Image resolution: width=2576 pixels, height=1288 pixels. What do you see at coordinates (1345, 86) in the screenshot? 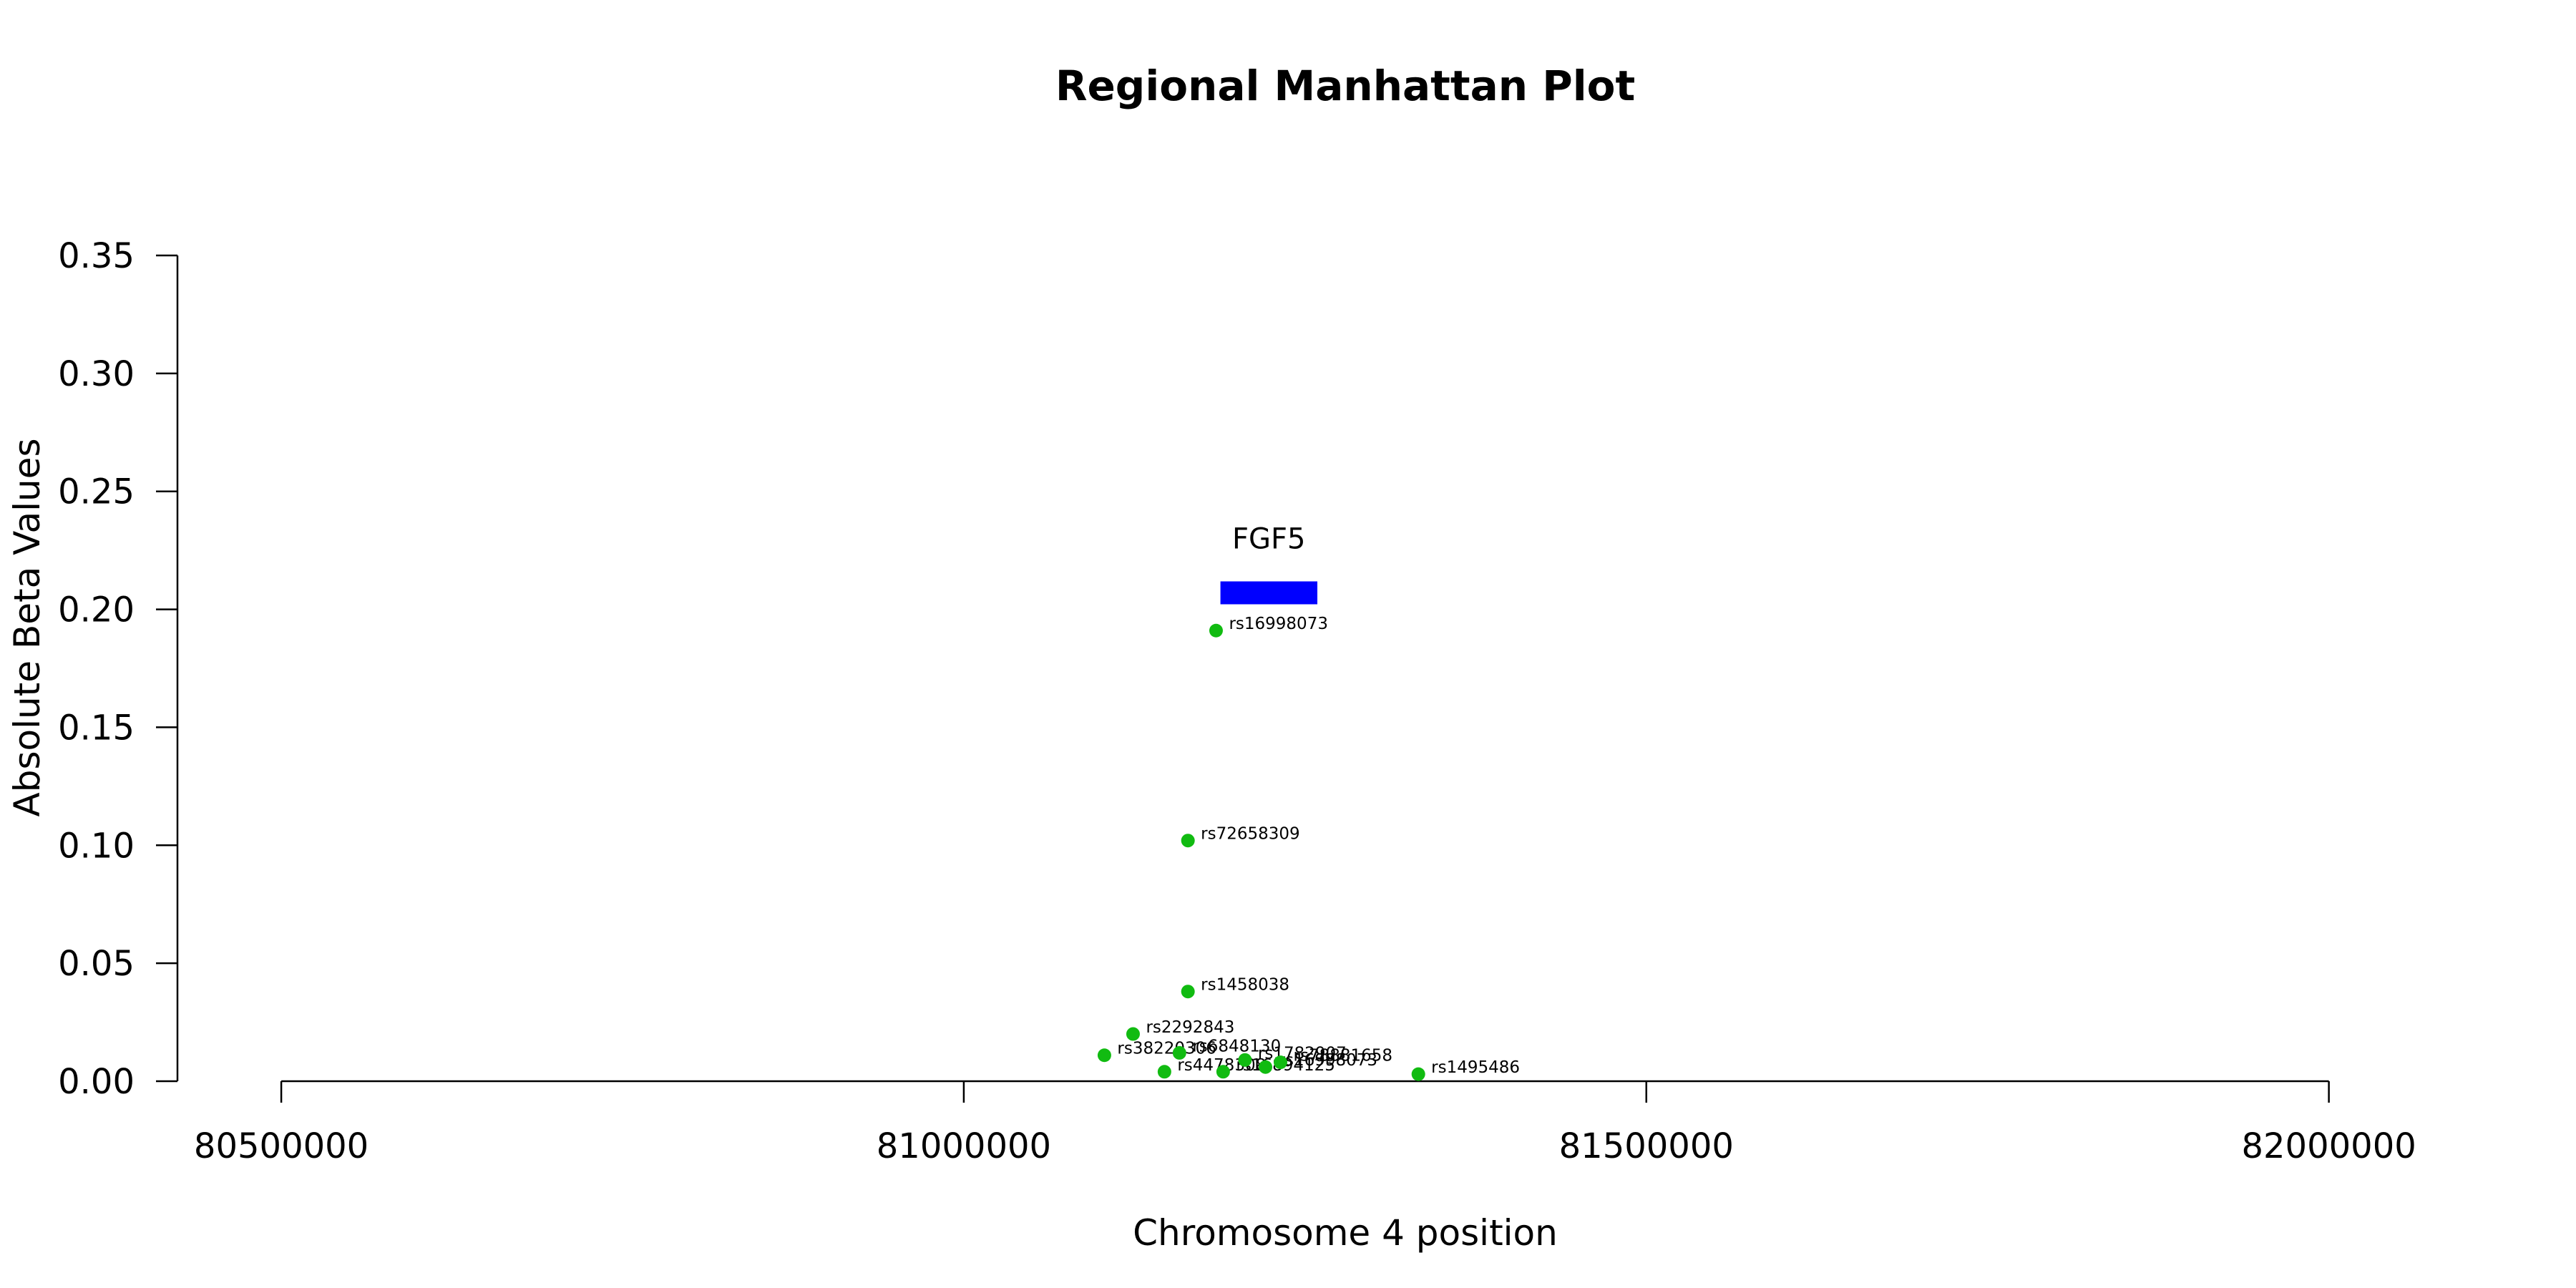
I see `chart-title: Regional Manhattan Plot` at bounding box center [1345, 86].